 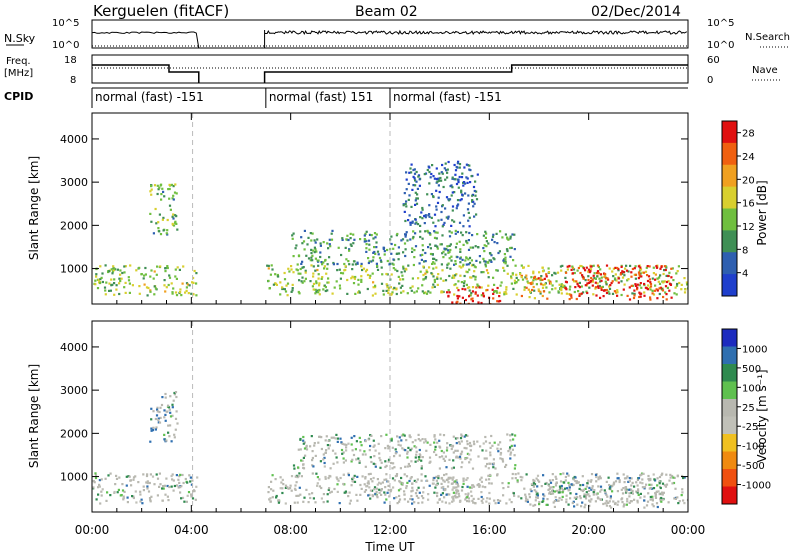 I want to click on colorbar-tick-label: -1000, so click(x=756, y=486).